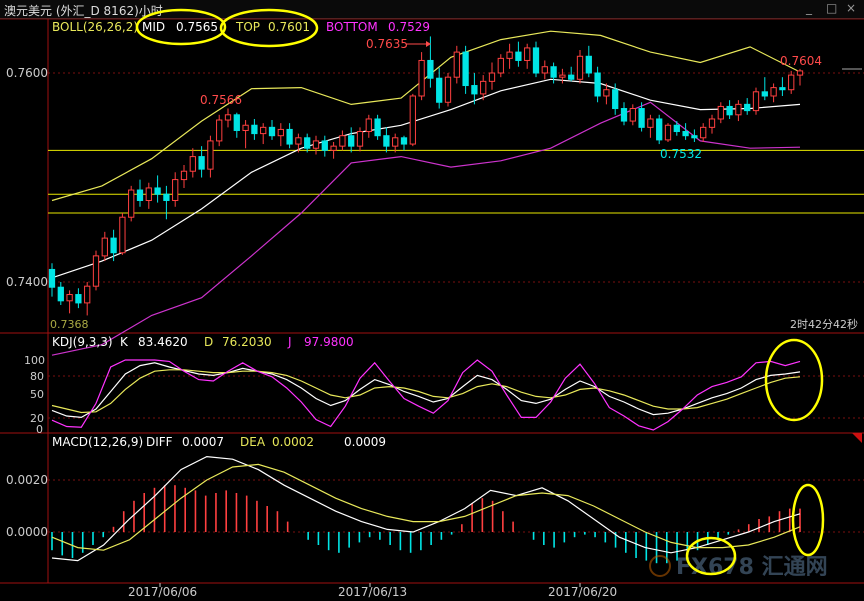 This screenshot has width=864, height=601. What do you see at coordinates (372, 592) in the screenshot?
I see `x-tick-date-2: 2017/06/13` at bounding box center [372, 592].